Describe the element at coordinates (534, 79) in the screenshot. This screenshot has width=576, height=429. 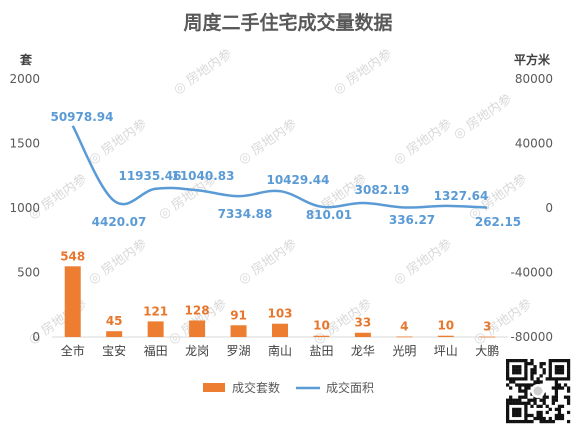
I see `right-tick-label: 80000` at that location.